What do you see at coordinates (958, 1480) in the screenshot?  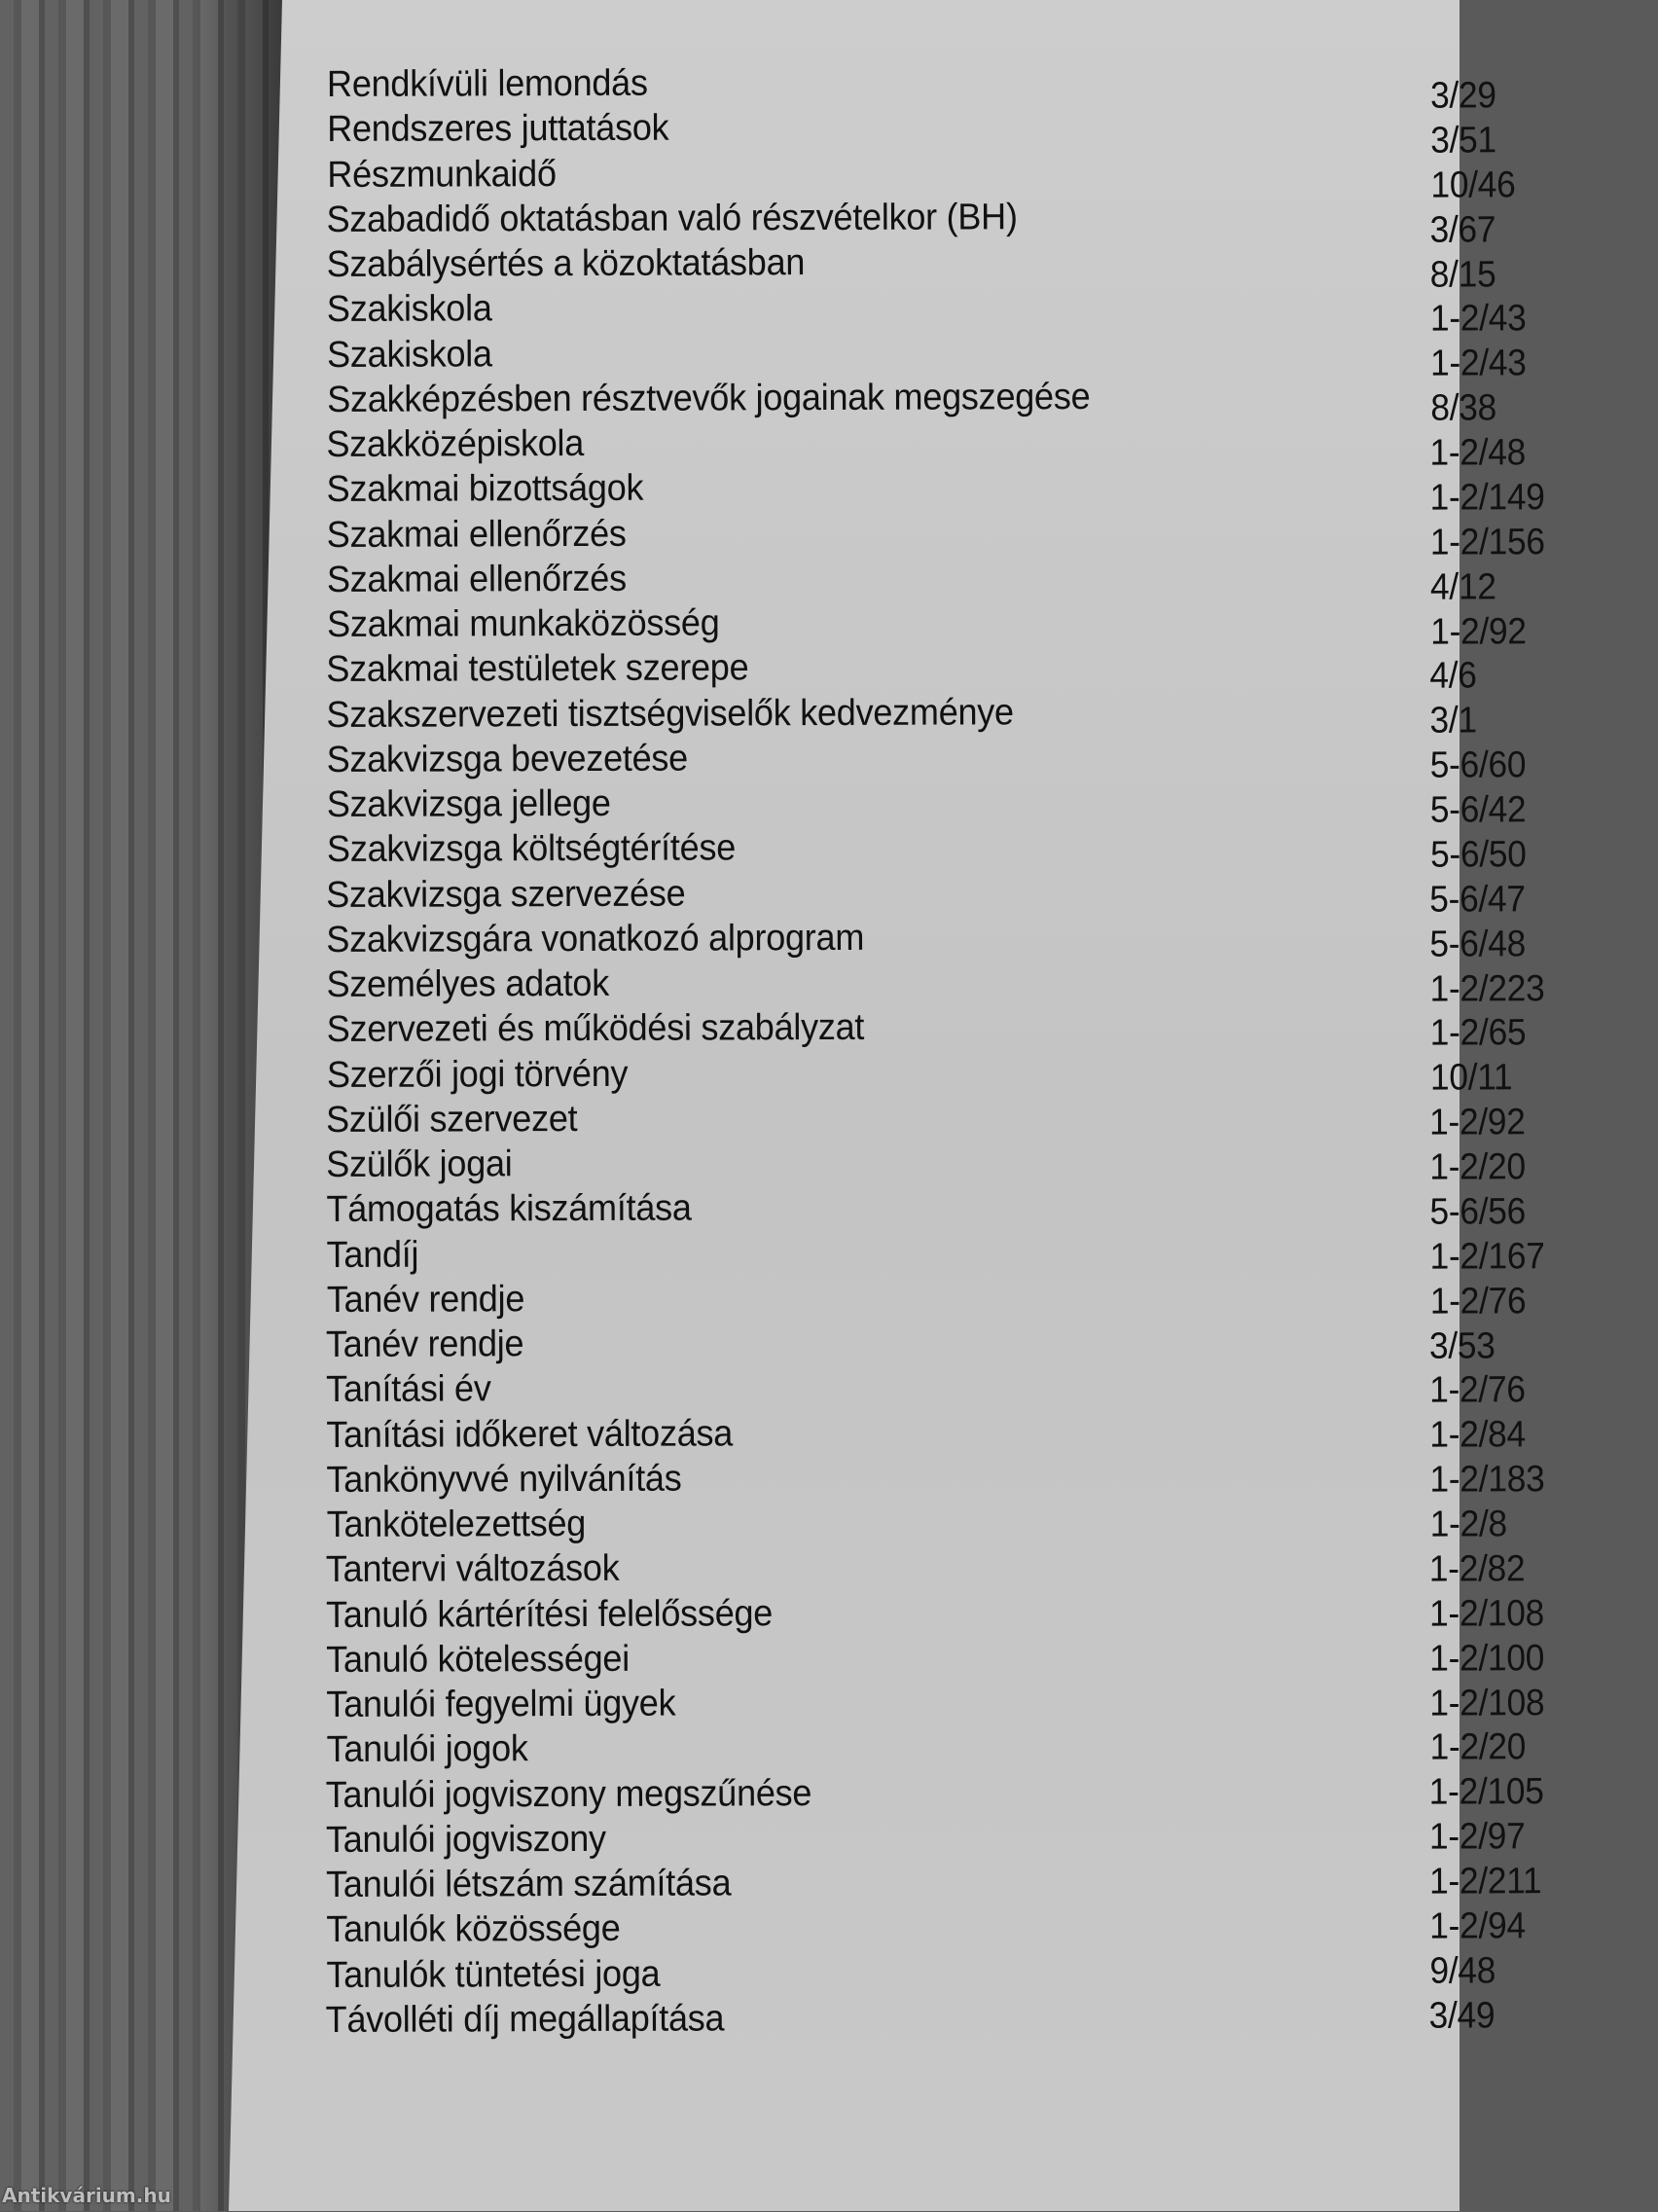 I see `index-entry: Tankönyvvé nyilvánítás 1-2/183` at bounding box center [958, 1480].